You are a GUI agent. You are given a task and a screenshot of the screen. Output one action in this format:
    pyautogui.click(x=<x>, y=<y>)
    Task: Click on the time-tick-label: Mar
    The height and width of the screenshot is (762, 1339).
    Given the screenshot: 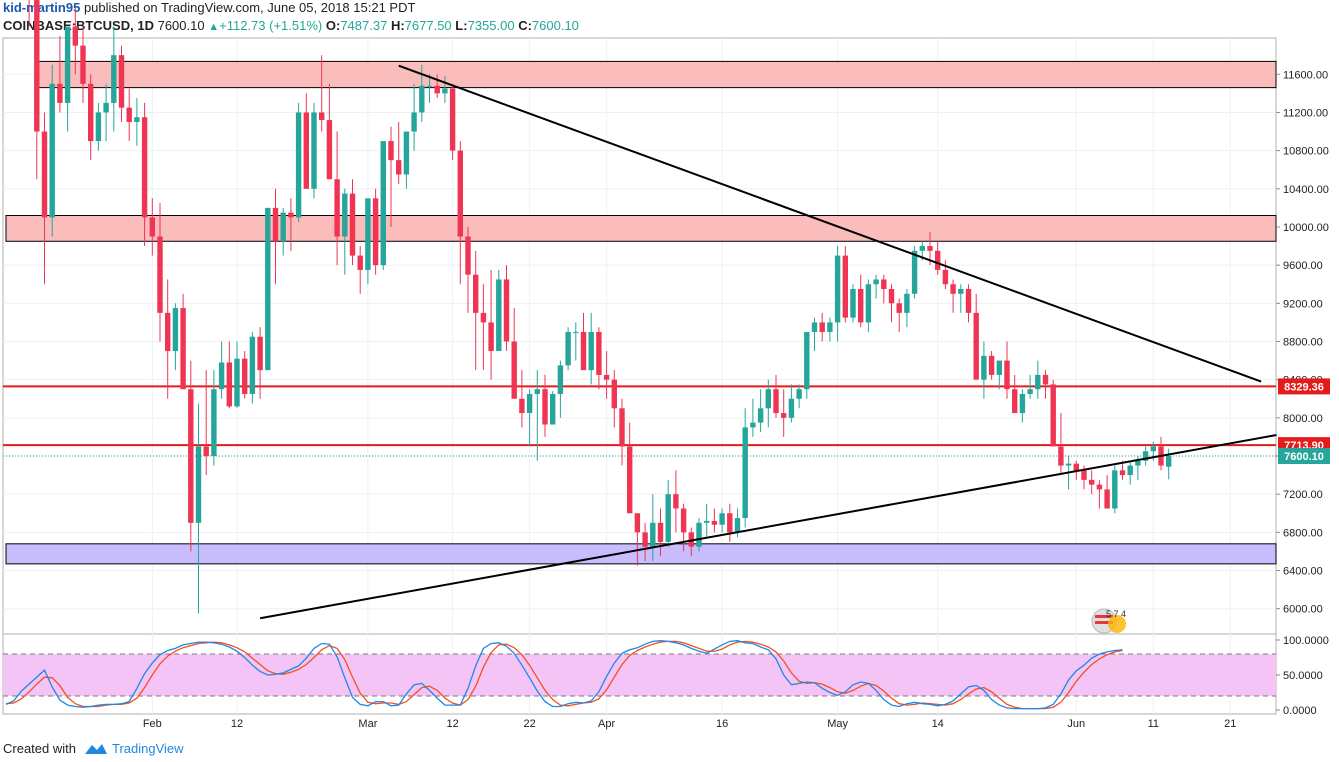 What is the action you would take?
    pyautogui.click(x=367, y=724)
    